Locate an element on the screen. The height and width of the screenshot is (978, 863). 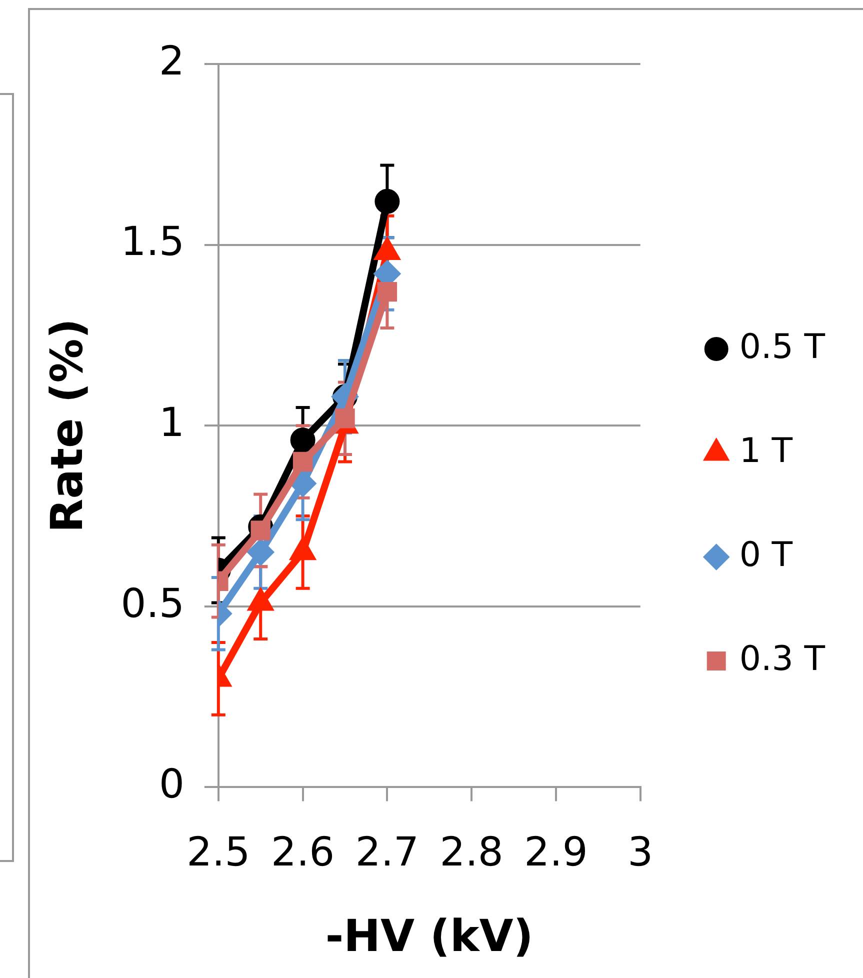
legend-label: 0 T is located at coordinates (766, 554).